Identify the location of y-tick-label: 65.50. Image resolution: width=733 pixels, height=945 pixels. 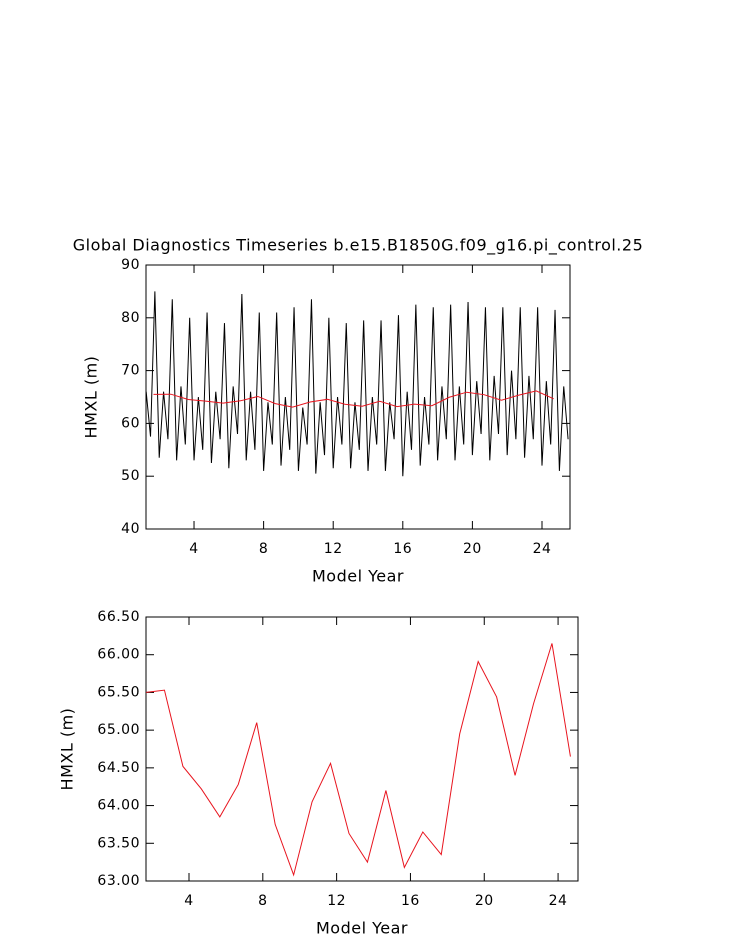
(118, 692).